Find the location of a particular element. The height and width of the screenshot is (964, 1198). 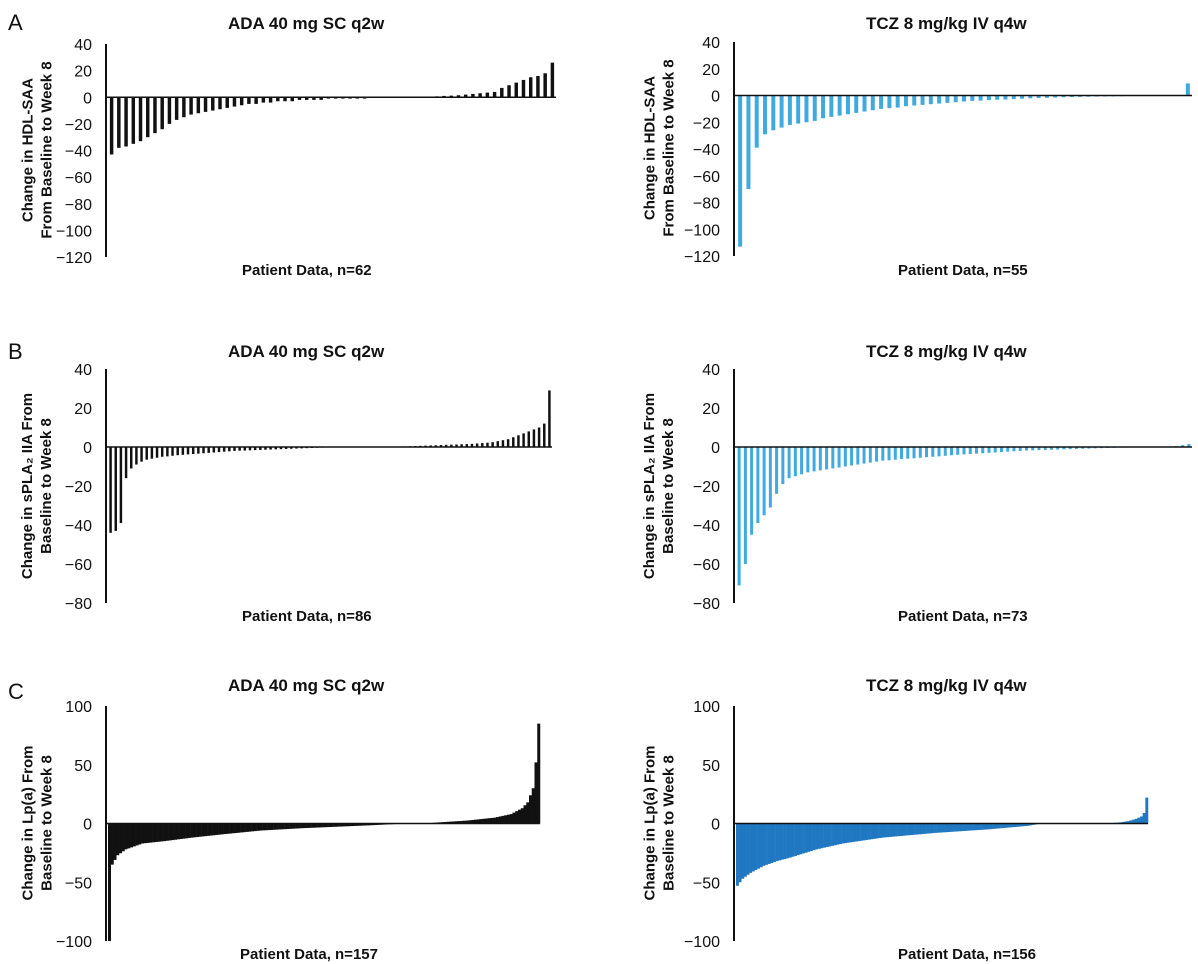

y-tick-label: −20 is located at coordinates (706, 123).